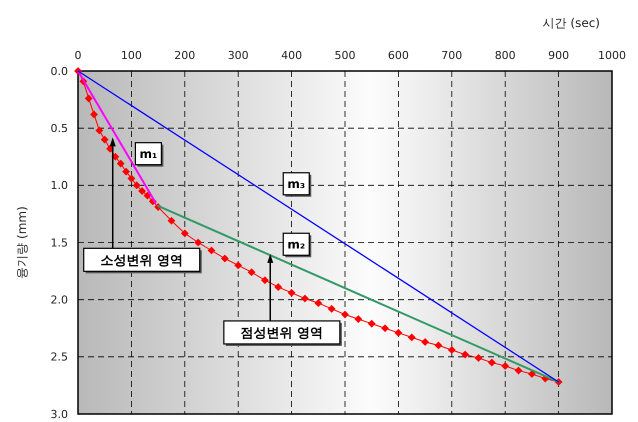 The image size is (638, 422). What do you see at coordinates (22, 242) in the screenshot?
I see `y-axis-title: 융기량 (mm)` at bounding box center [22, 242].